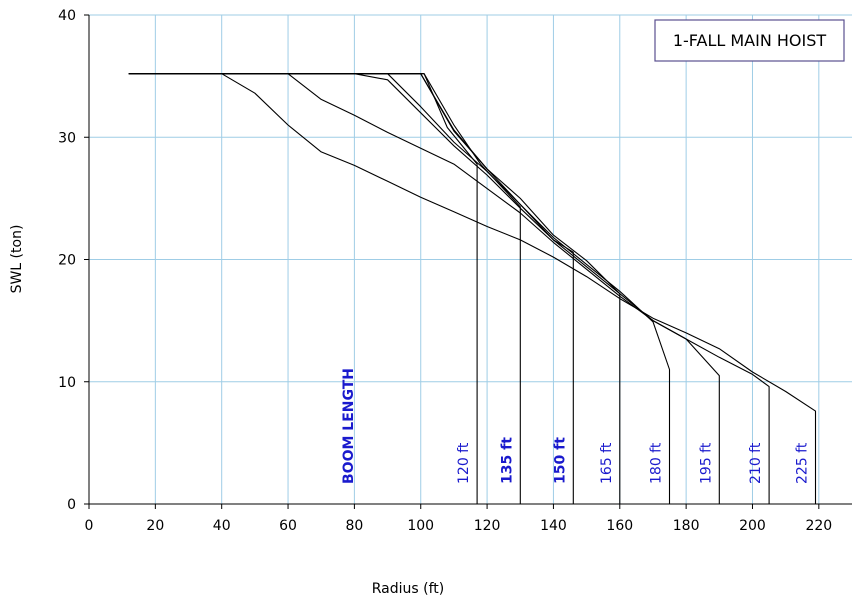 The image size is (852, 606). I want to click on y-tick-label: 20, so click(67, 261).